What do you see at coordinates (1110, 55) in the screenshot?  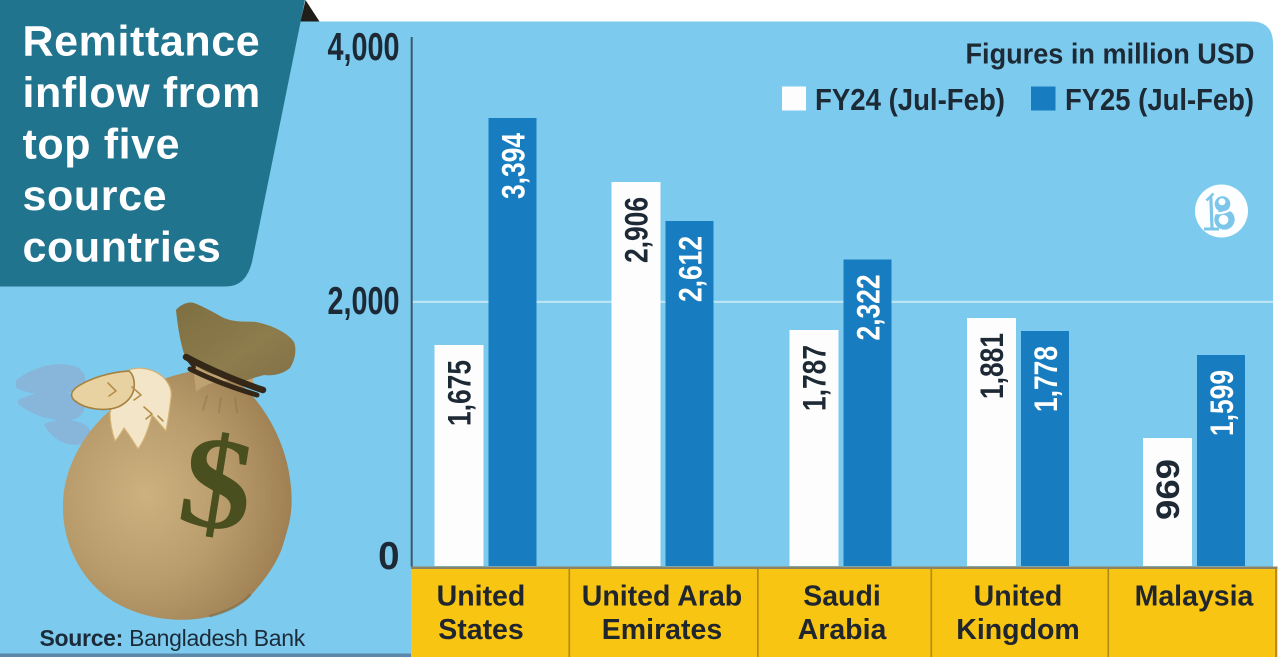 I see `svg-text: Figures in million USD` at bounding box center [1110, 55].